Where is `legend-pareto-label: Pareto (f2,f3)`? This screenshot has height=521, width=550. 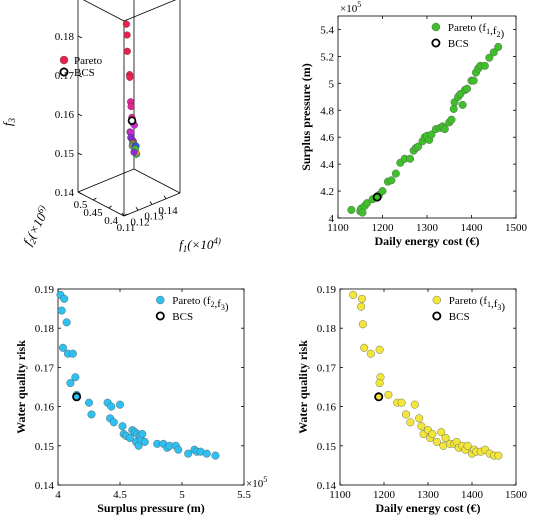 legend-pareto-label: Pareto (f2,f3) is located at coordinates (200, 304).